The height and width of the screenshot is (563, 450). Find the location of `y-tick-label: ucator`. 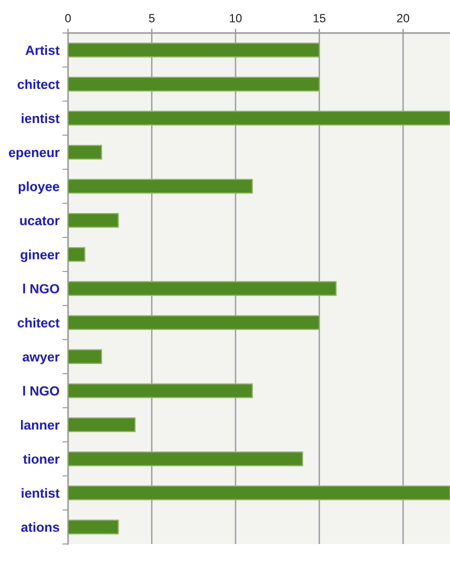

y-tick-label: ucator is located at coordinates (40, 221).